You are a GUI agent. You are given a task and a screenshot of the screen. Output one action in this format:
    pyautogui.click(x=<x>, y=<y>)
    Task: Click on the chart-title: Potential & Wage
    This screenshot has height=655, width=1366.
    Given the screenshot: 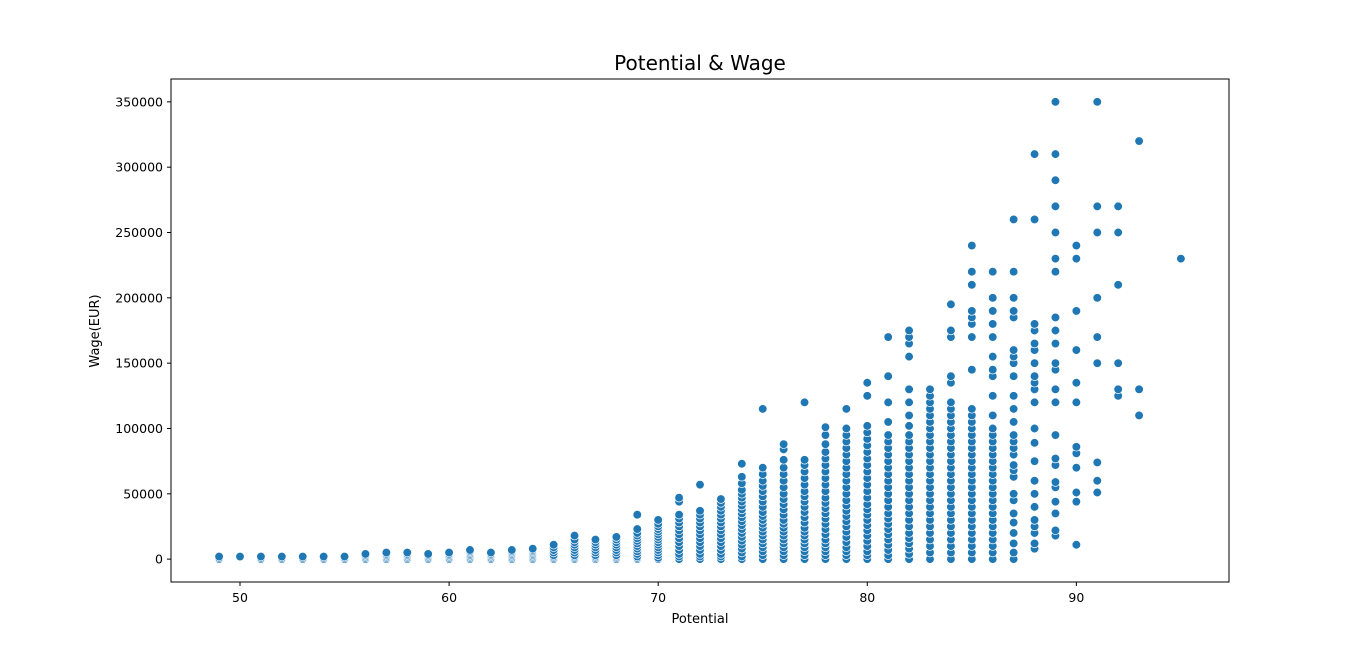 What is the action you would take?
    pyautogui.click(x=700, y=63)
    